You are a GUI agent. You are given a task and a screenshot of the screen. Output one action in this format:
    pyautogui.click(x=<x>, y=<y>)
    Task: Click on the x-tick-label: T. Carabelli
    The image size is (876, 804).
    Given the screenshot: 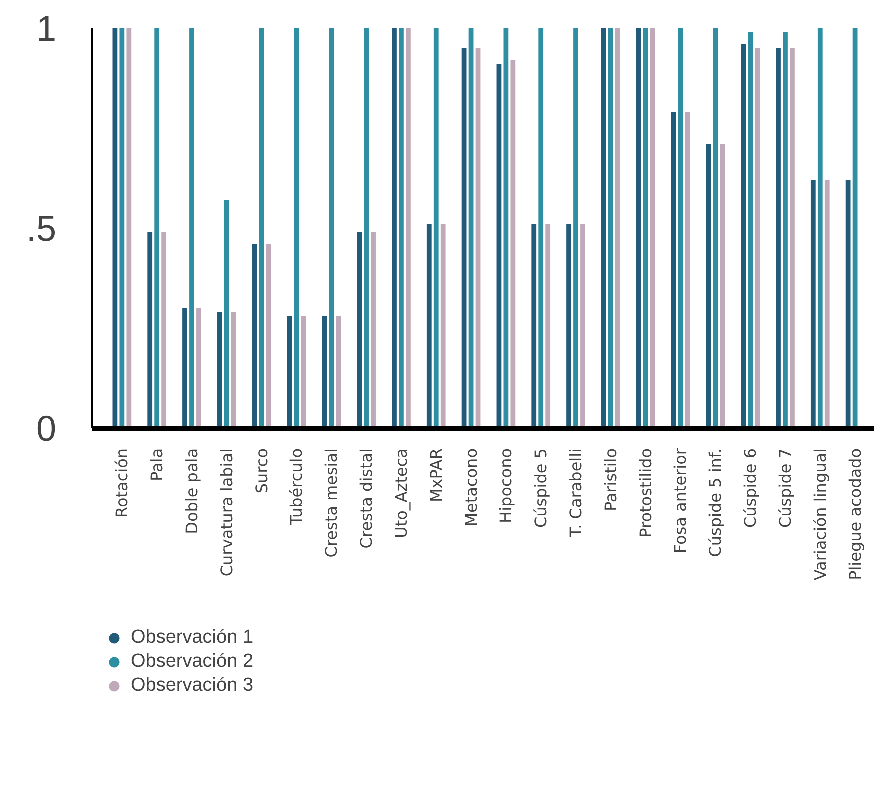 What is the action you would take?
    pyautogui.click(x=576, y=493)
    